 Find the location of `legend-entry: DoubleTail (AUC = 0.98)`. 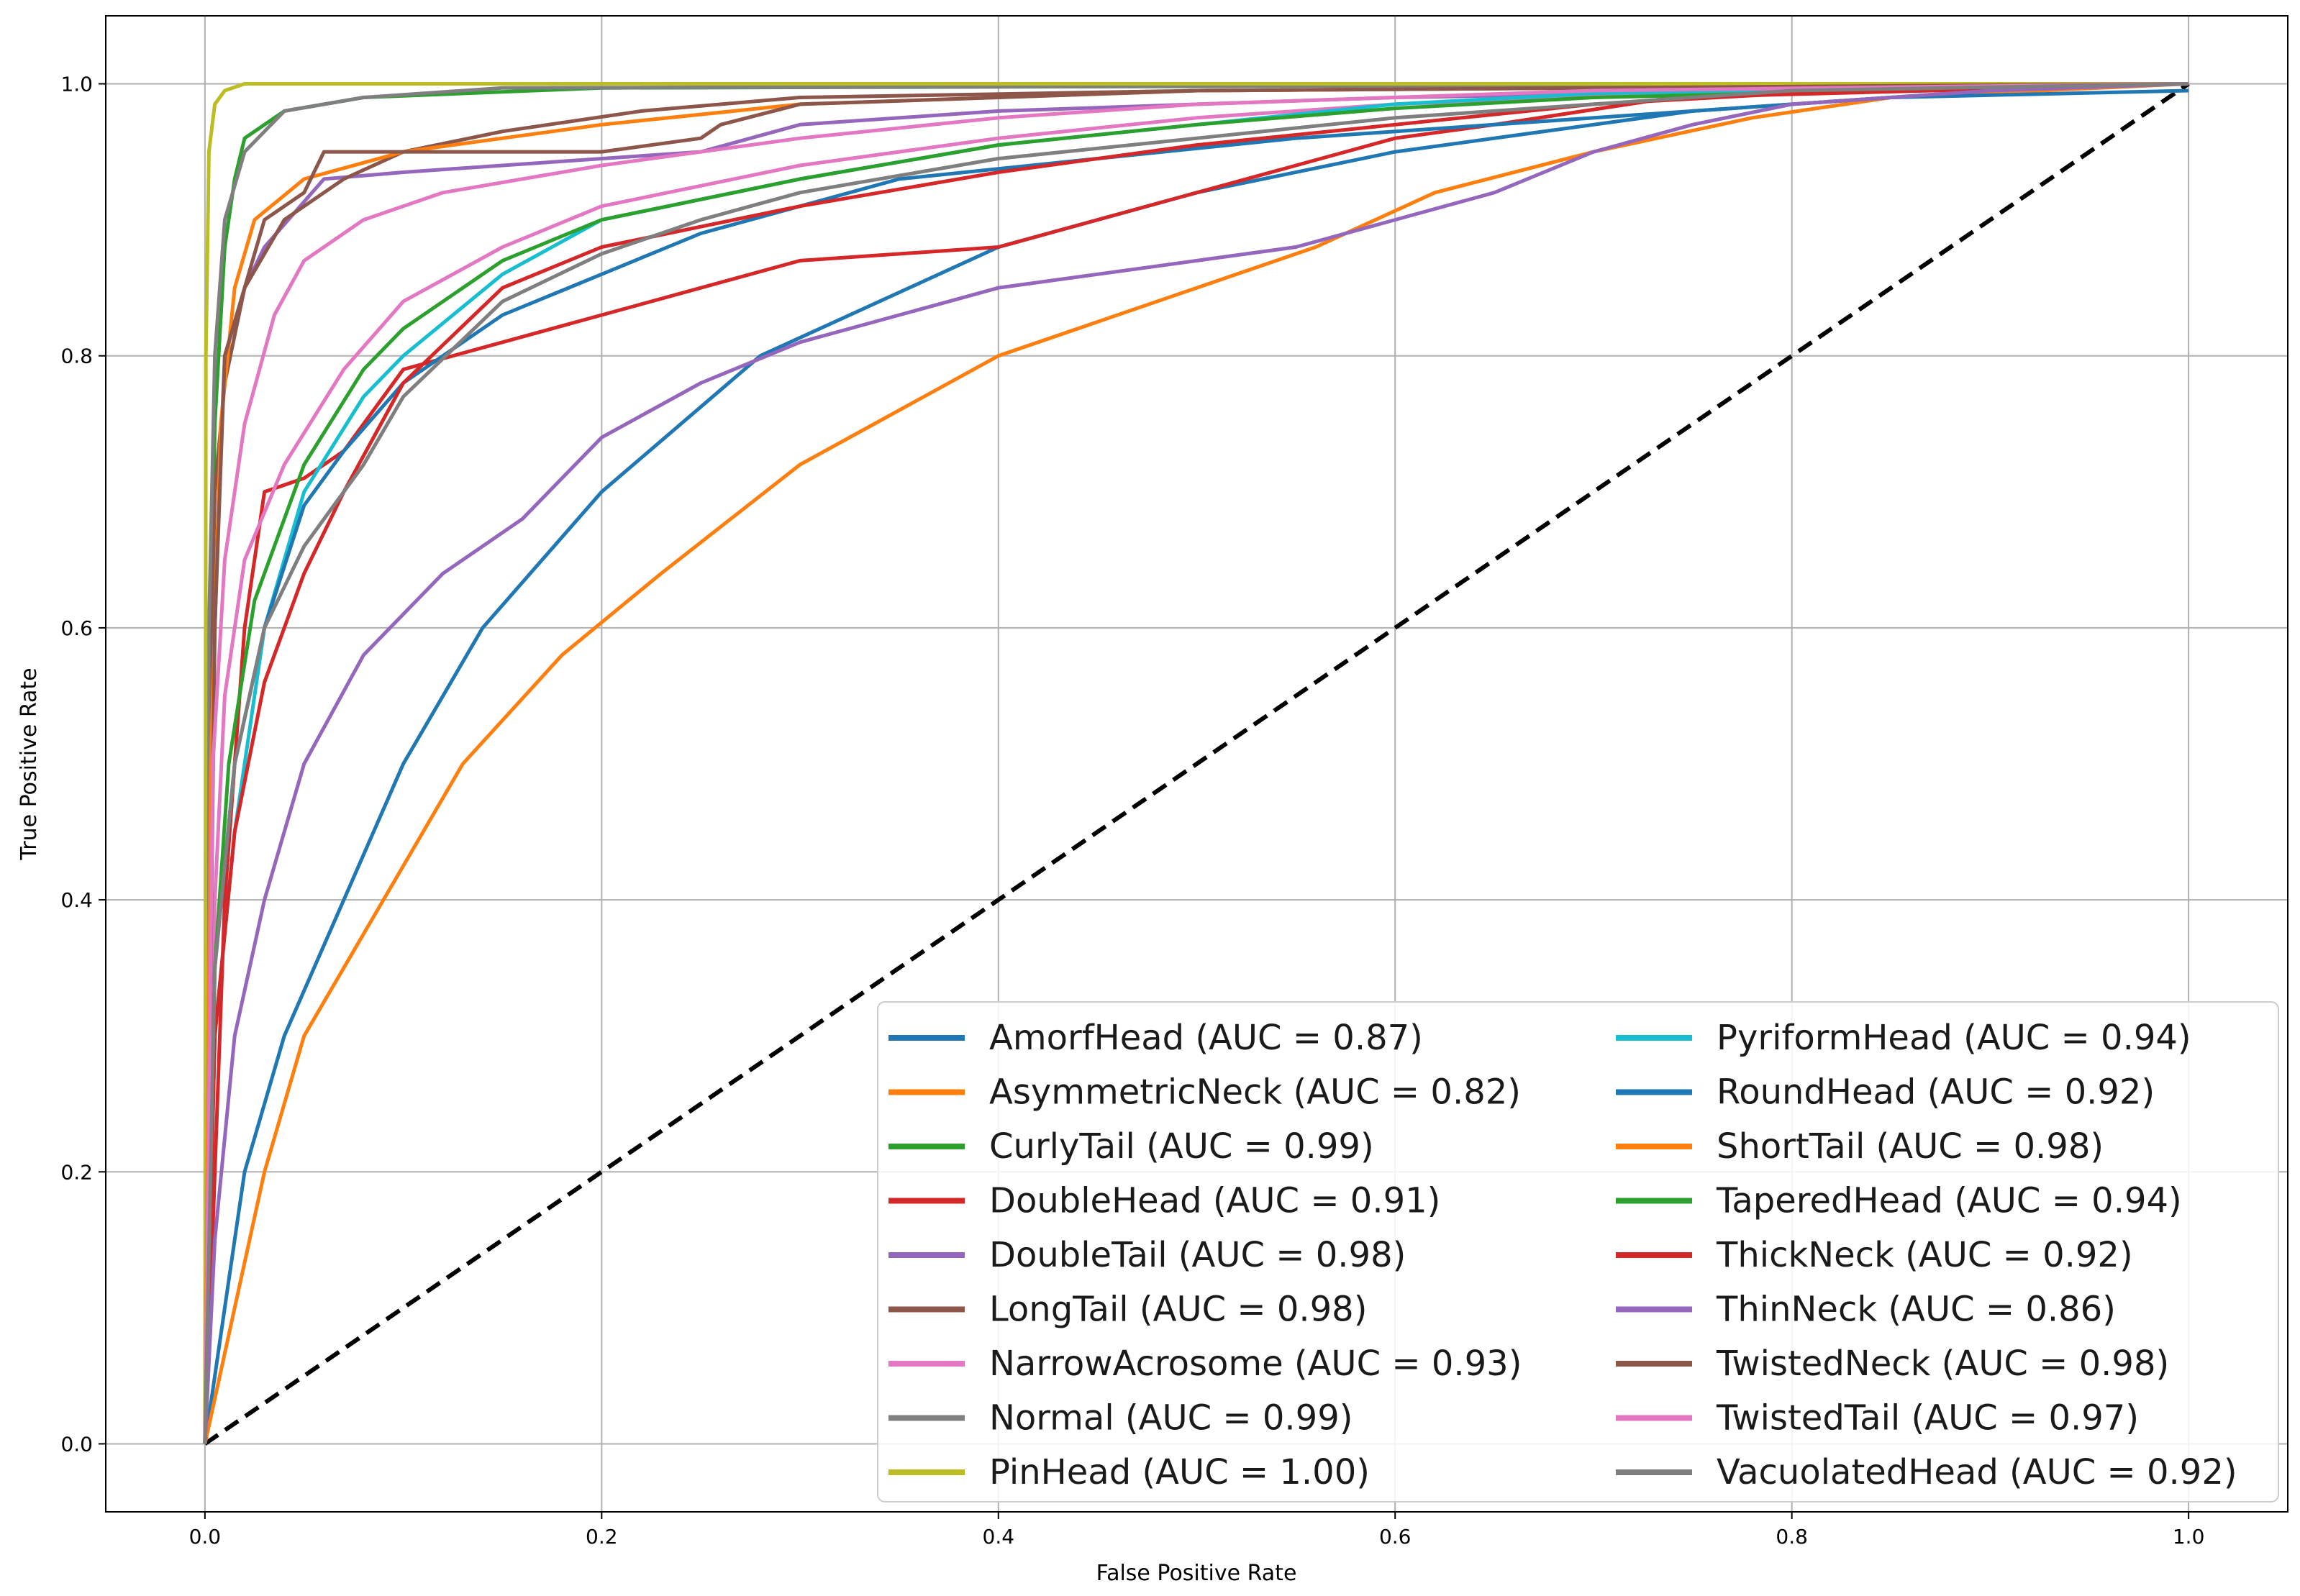

legend-entry: DoubleTail (AUC = 0.98) is located at coordinates (1197, 1255).